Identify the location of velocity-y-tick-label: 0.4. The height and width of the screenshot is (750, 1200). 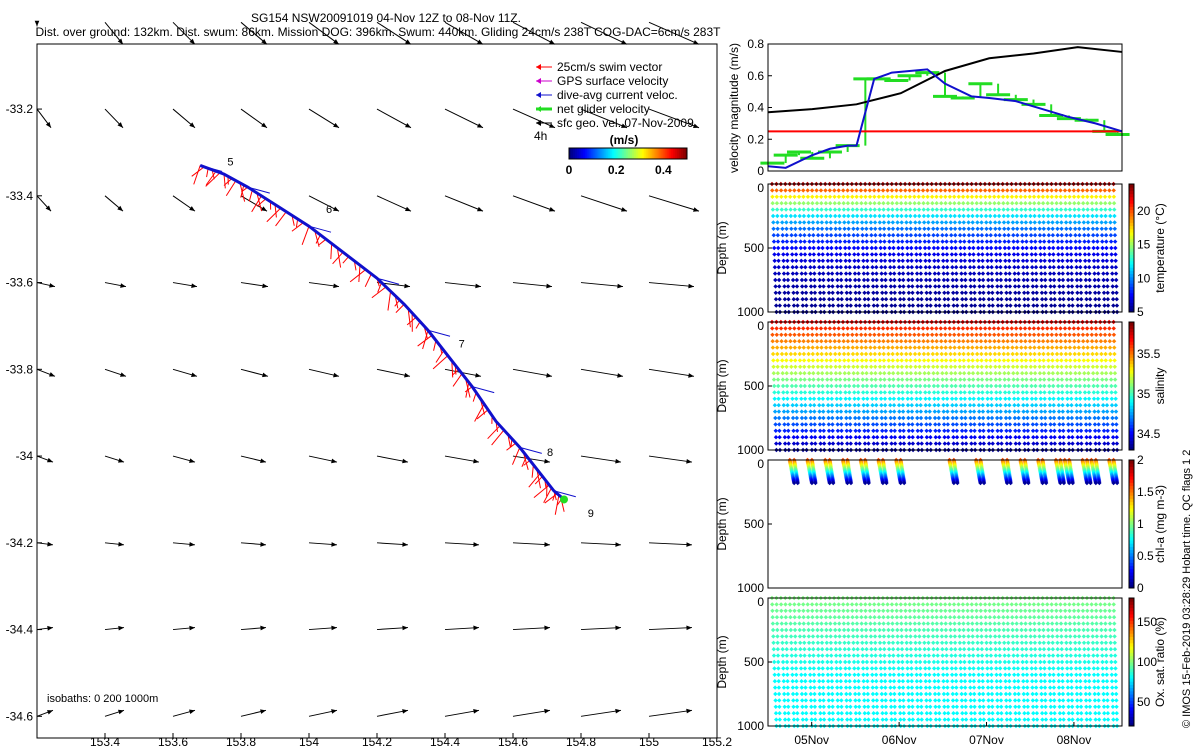
(755, 108).